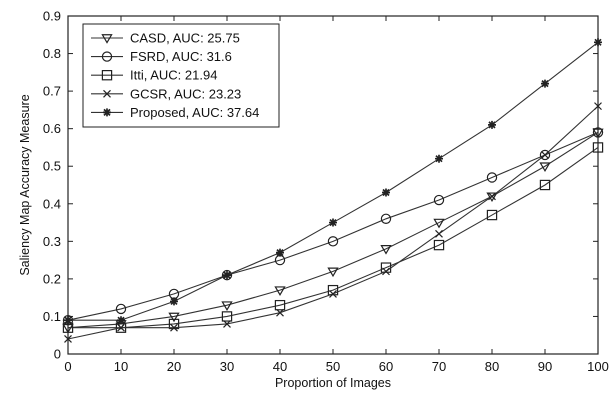 This screenshot has width=614, height=394. What do you see at coordinates (173, 75) in the screenshot?
I see `legend-label: Itti, AUC: 21.94` at bounding box center [173, 75].